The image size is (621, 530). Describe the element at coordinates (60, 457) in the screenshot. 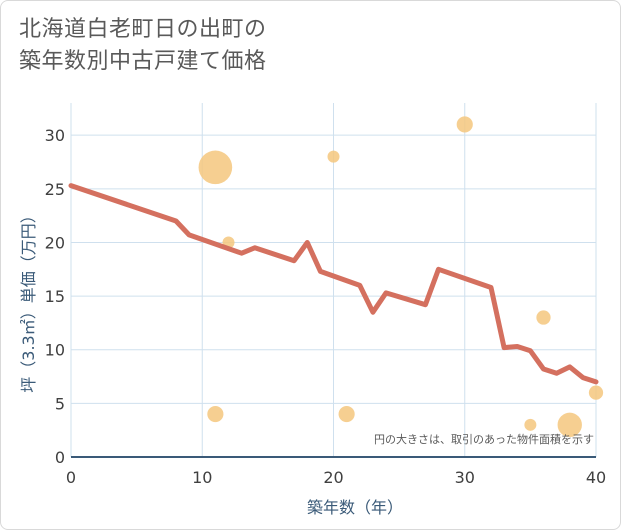

I see `y-tick-label: 0` at that location.